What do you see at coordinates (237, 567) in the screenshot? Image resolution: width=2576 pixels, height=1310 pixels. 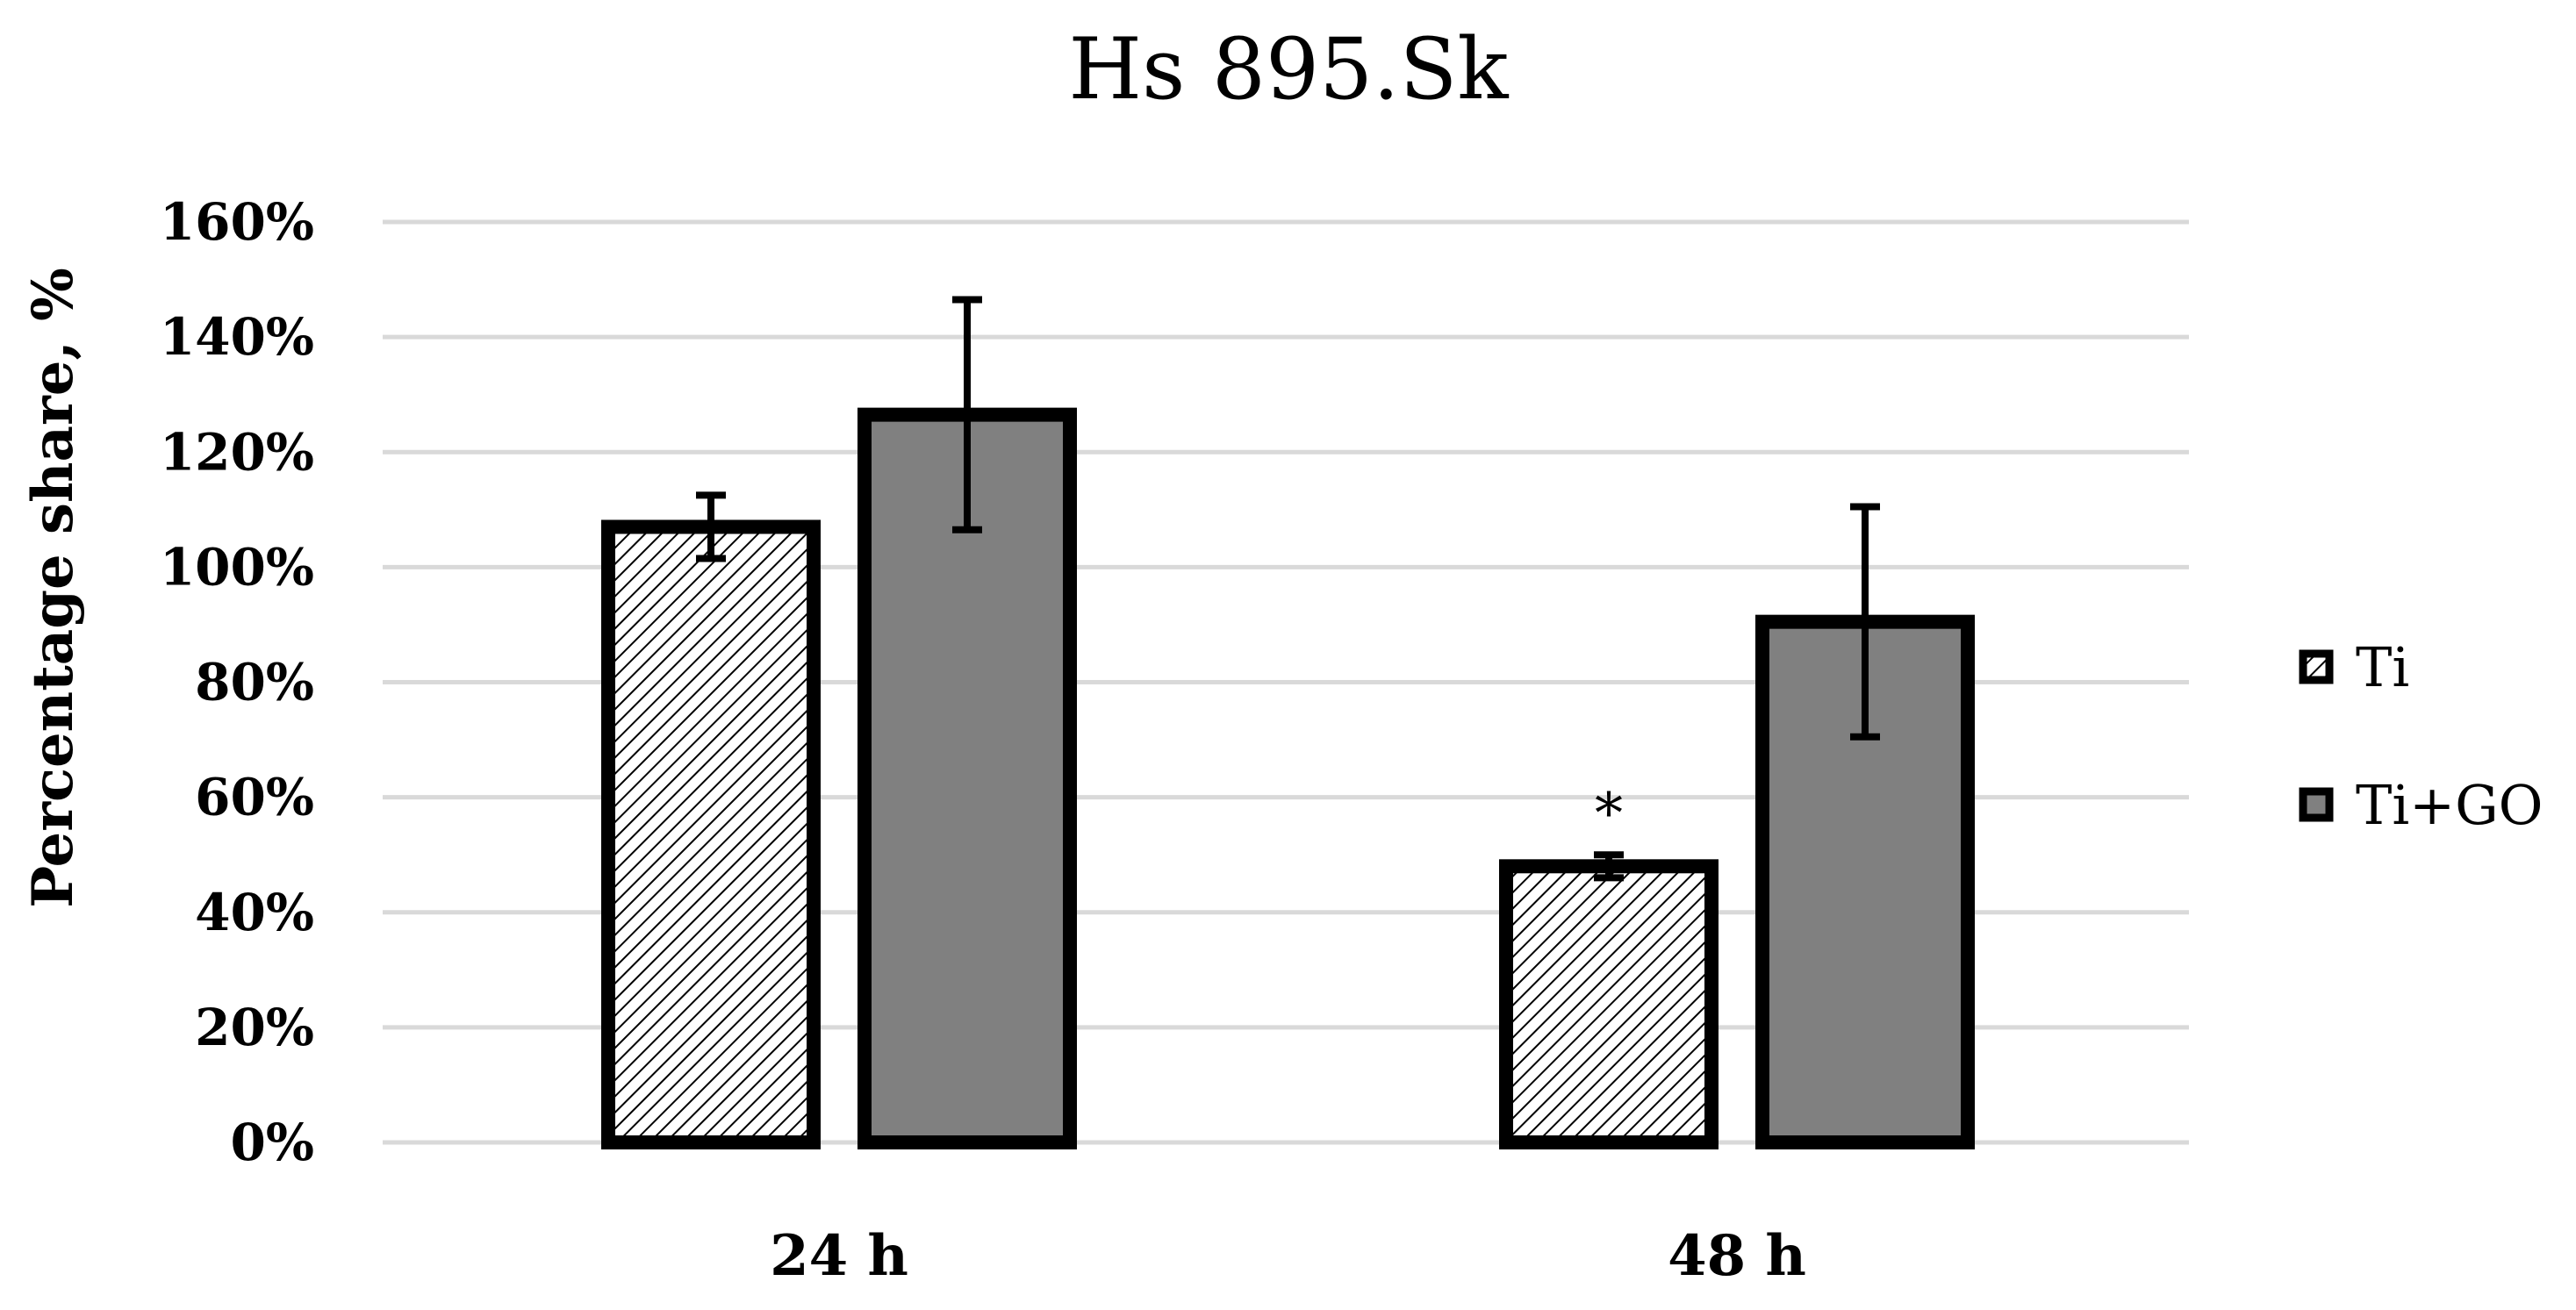 I see `y-tick-label: 100%` at bounding box center [237, 567].